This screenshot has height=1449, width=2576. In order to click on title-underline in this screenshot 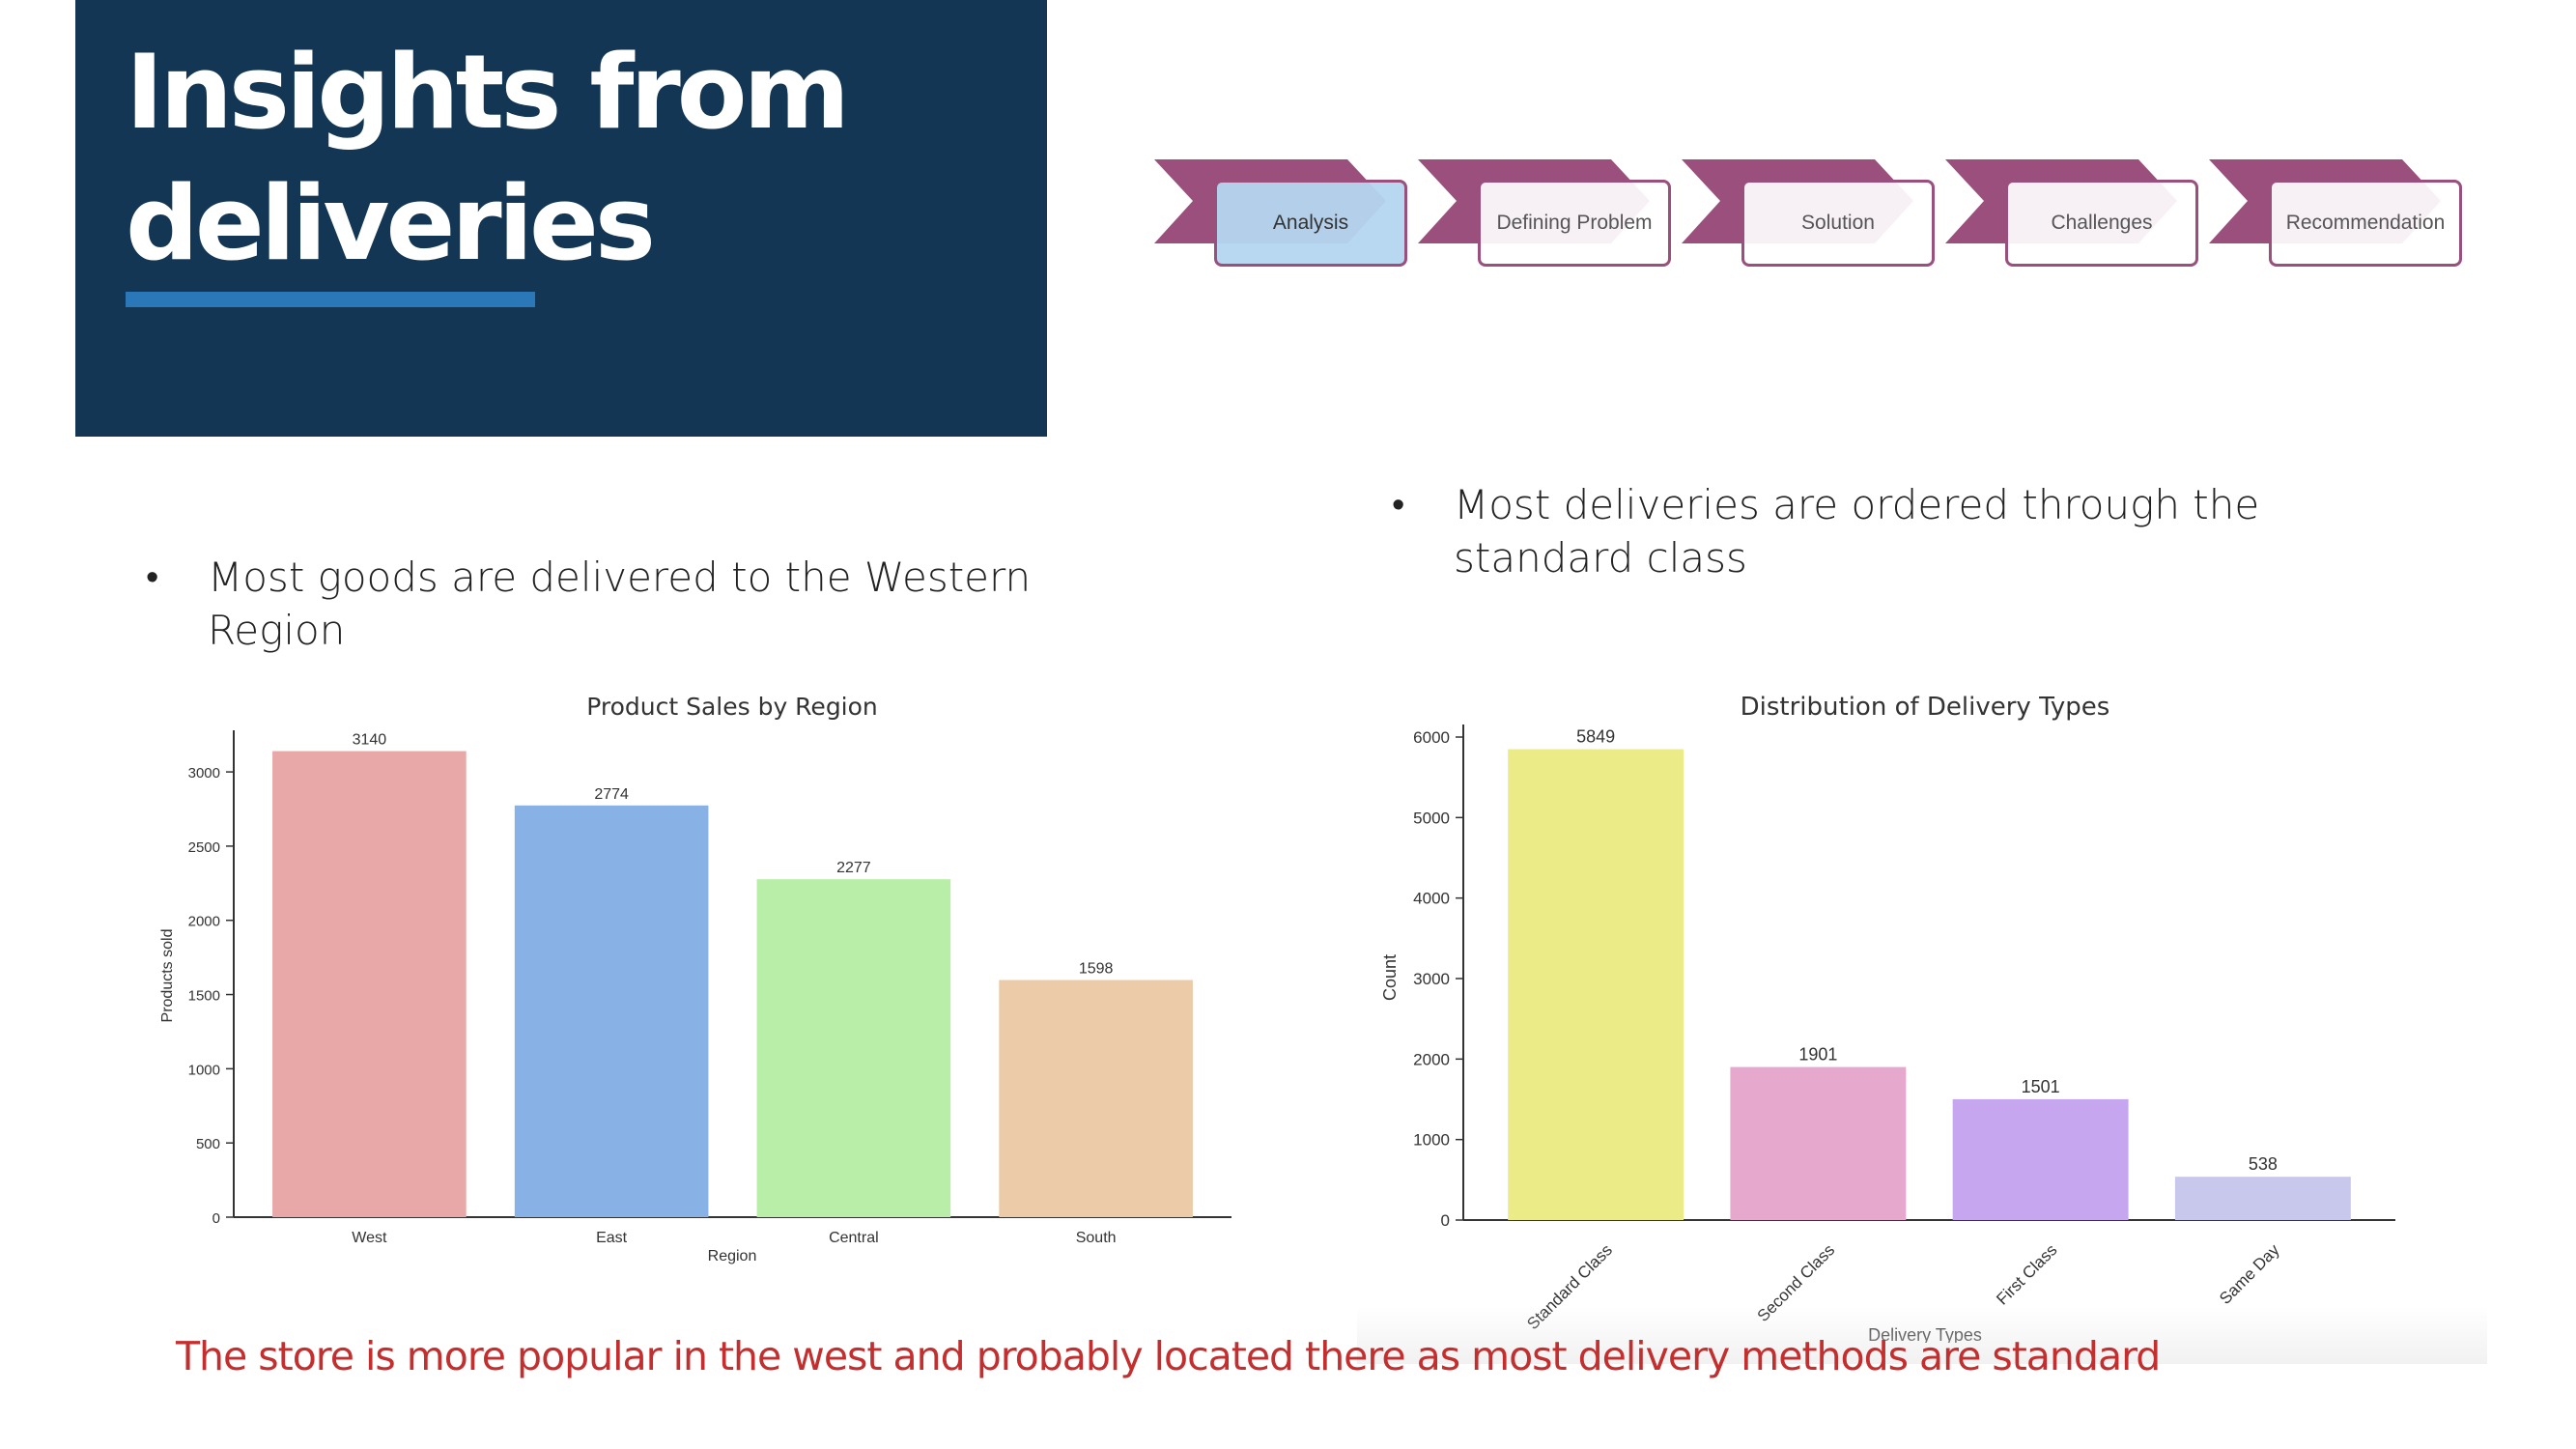, I will do `click(330, 299)`.